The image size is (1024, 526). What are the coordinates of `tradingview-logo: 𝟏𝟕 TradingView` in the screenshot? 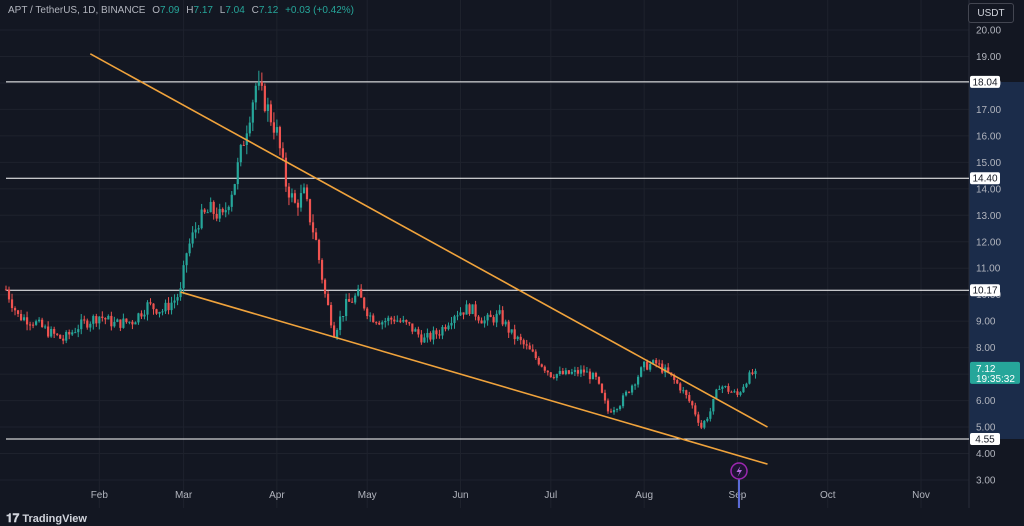 It's located at (46, 518).